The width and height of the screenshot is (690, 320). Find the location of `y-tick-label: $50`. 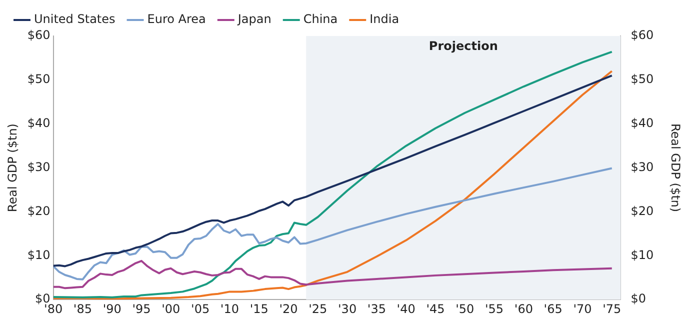

y-tick-label: $50 is located at coordinates (38, 79).